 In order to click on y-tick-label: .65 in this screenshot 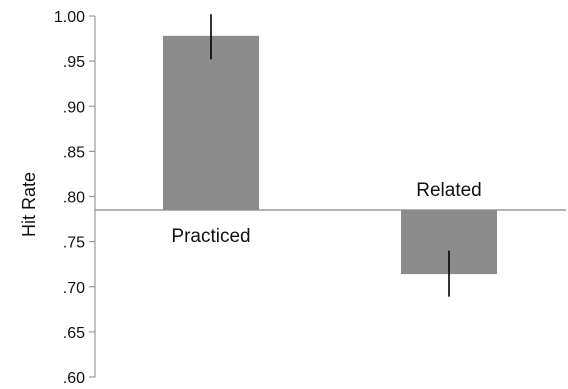, I will do `click(74, 333)`.